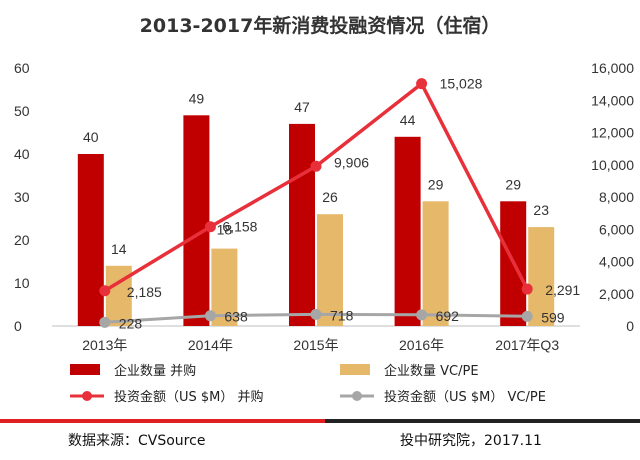 The height and width of the screenshot is (460, 640). What do you see at coordinates (616, 229) in the screenshot?
I see `right-tick-label: 6,000` at bounding box center [616, 229].